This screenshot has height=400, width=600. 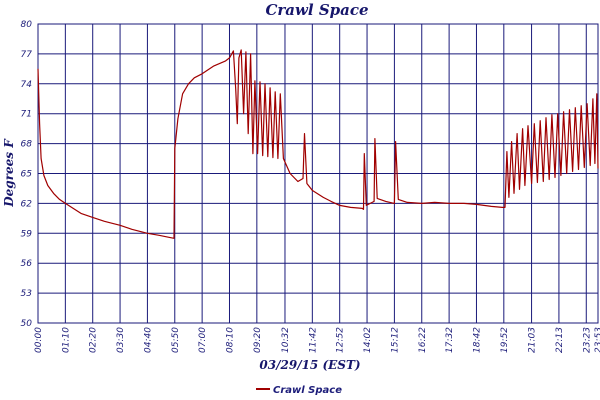 I want to click on x-tick-label: 23:53, so click(x=597, y=340).